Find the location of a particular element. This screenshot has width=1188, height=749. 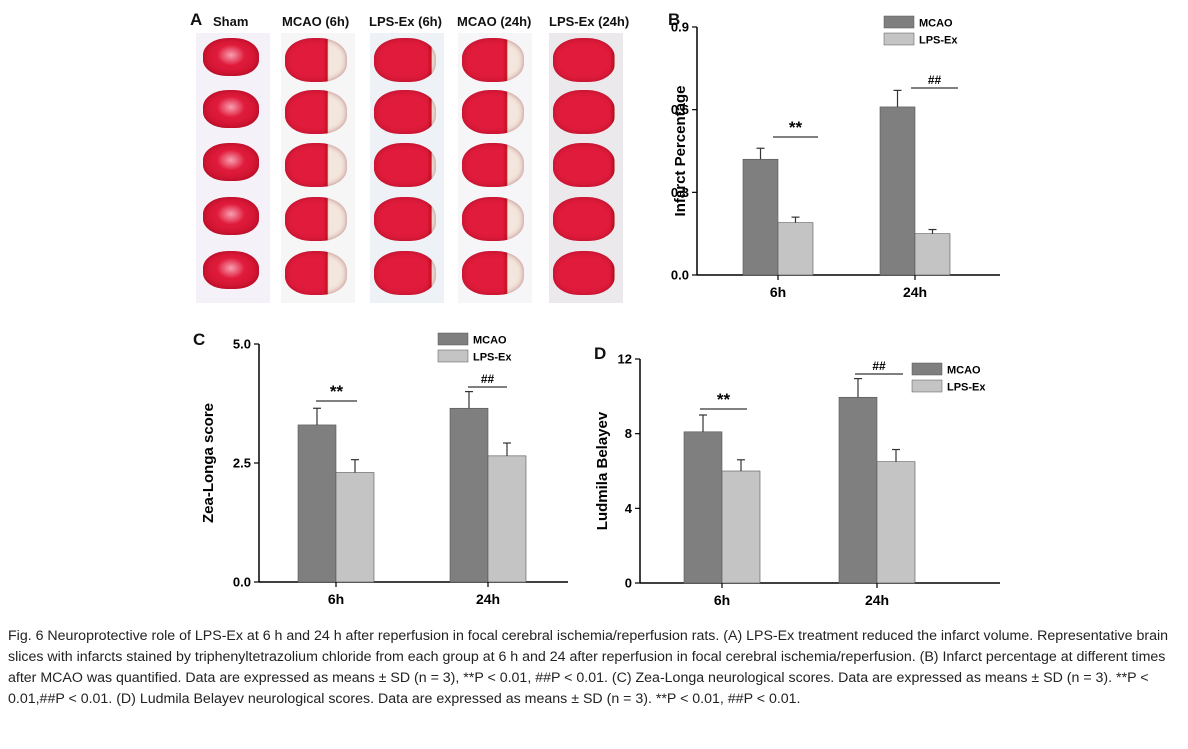

y-tick-label: 12 is located at coordinates (625, 359).